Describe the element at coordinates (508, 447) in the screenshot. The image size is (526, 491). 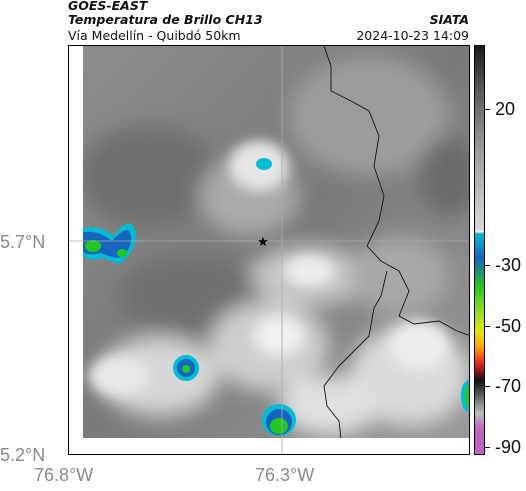
I see `colorbar-label: -90` at that location.